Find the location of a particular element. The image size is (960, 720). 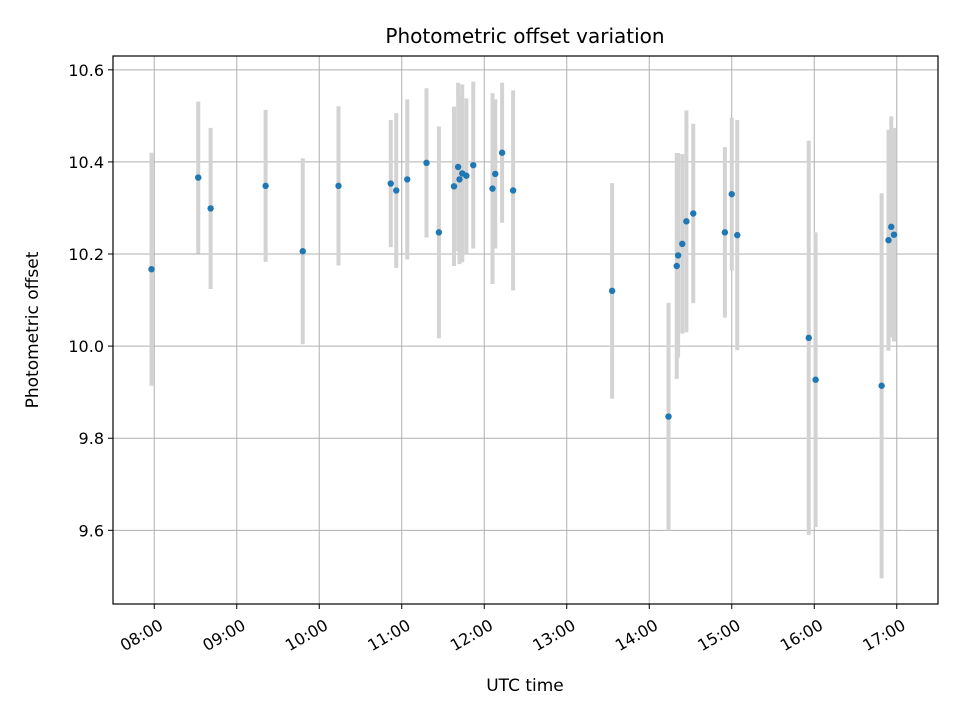

y-tick-label: 9.8 is located at coordinates (91, 438).